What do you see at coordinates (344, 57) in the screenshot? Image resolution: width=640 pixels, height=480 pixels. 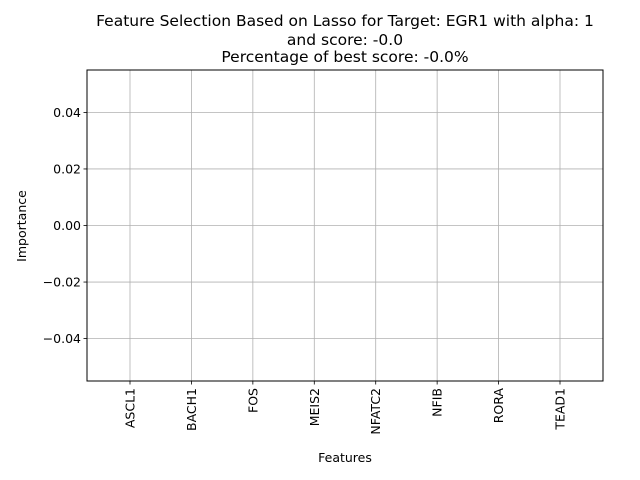 I see `chart-title-line-3: Percentage of best score: -0.0%` at bounding box center [344, 57].